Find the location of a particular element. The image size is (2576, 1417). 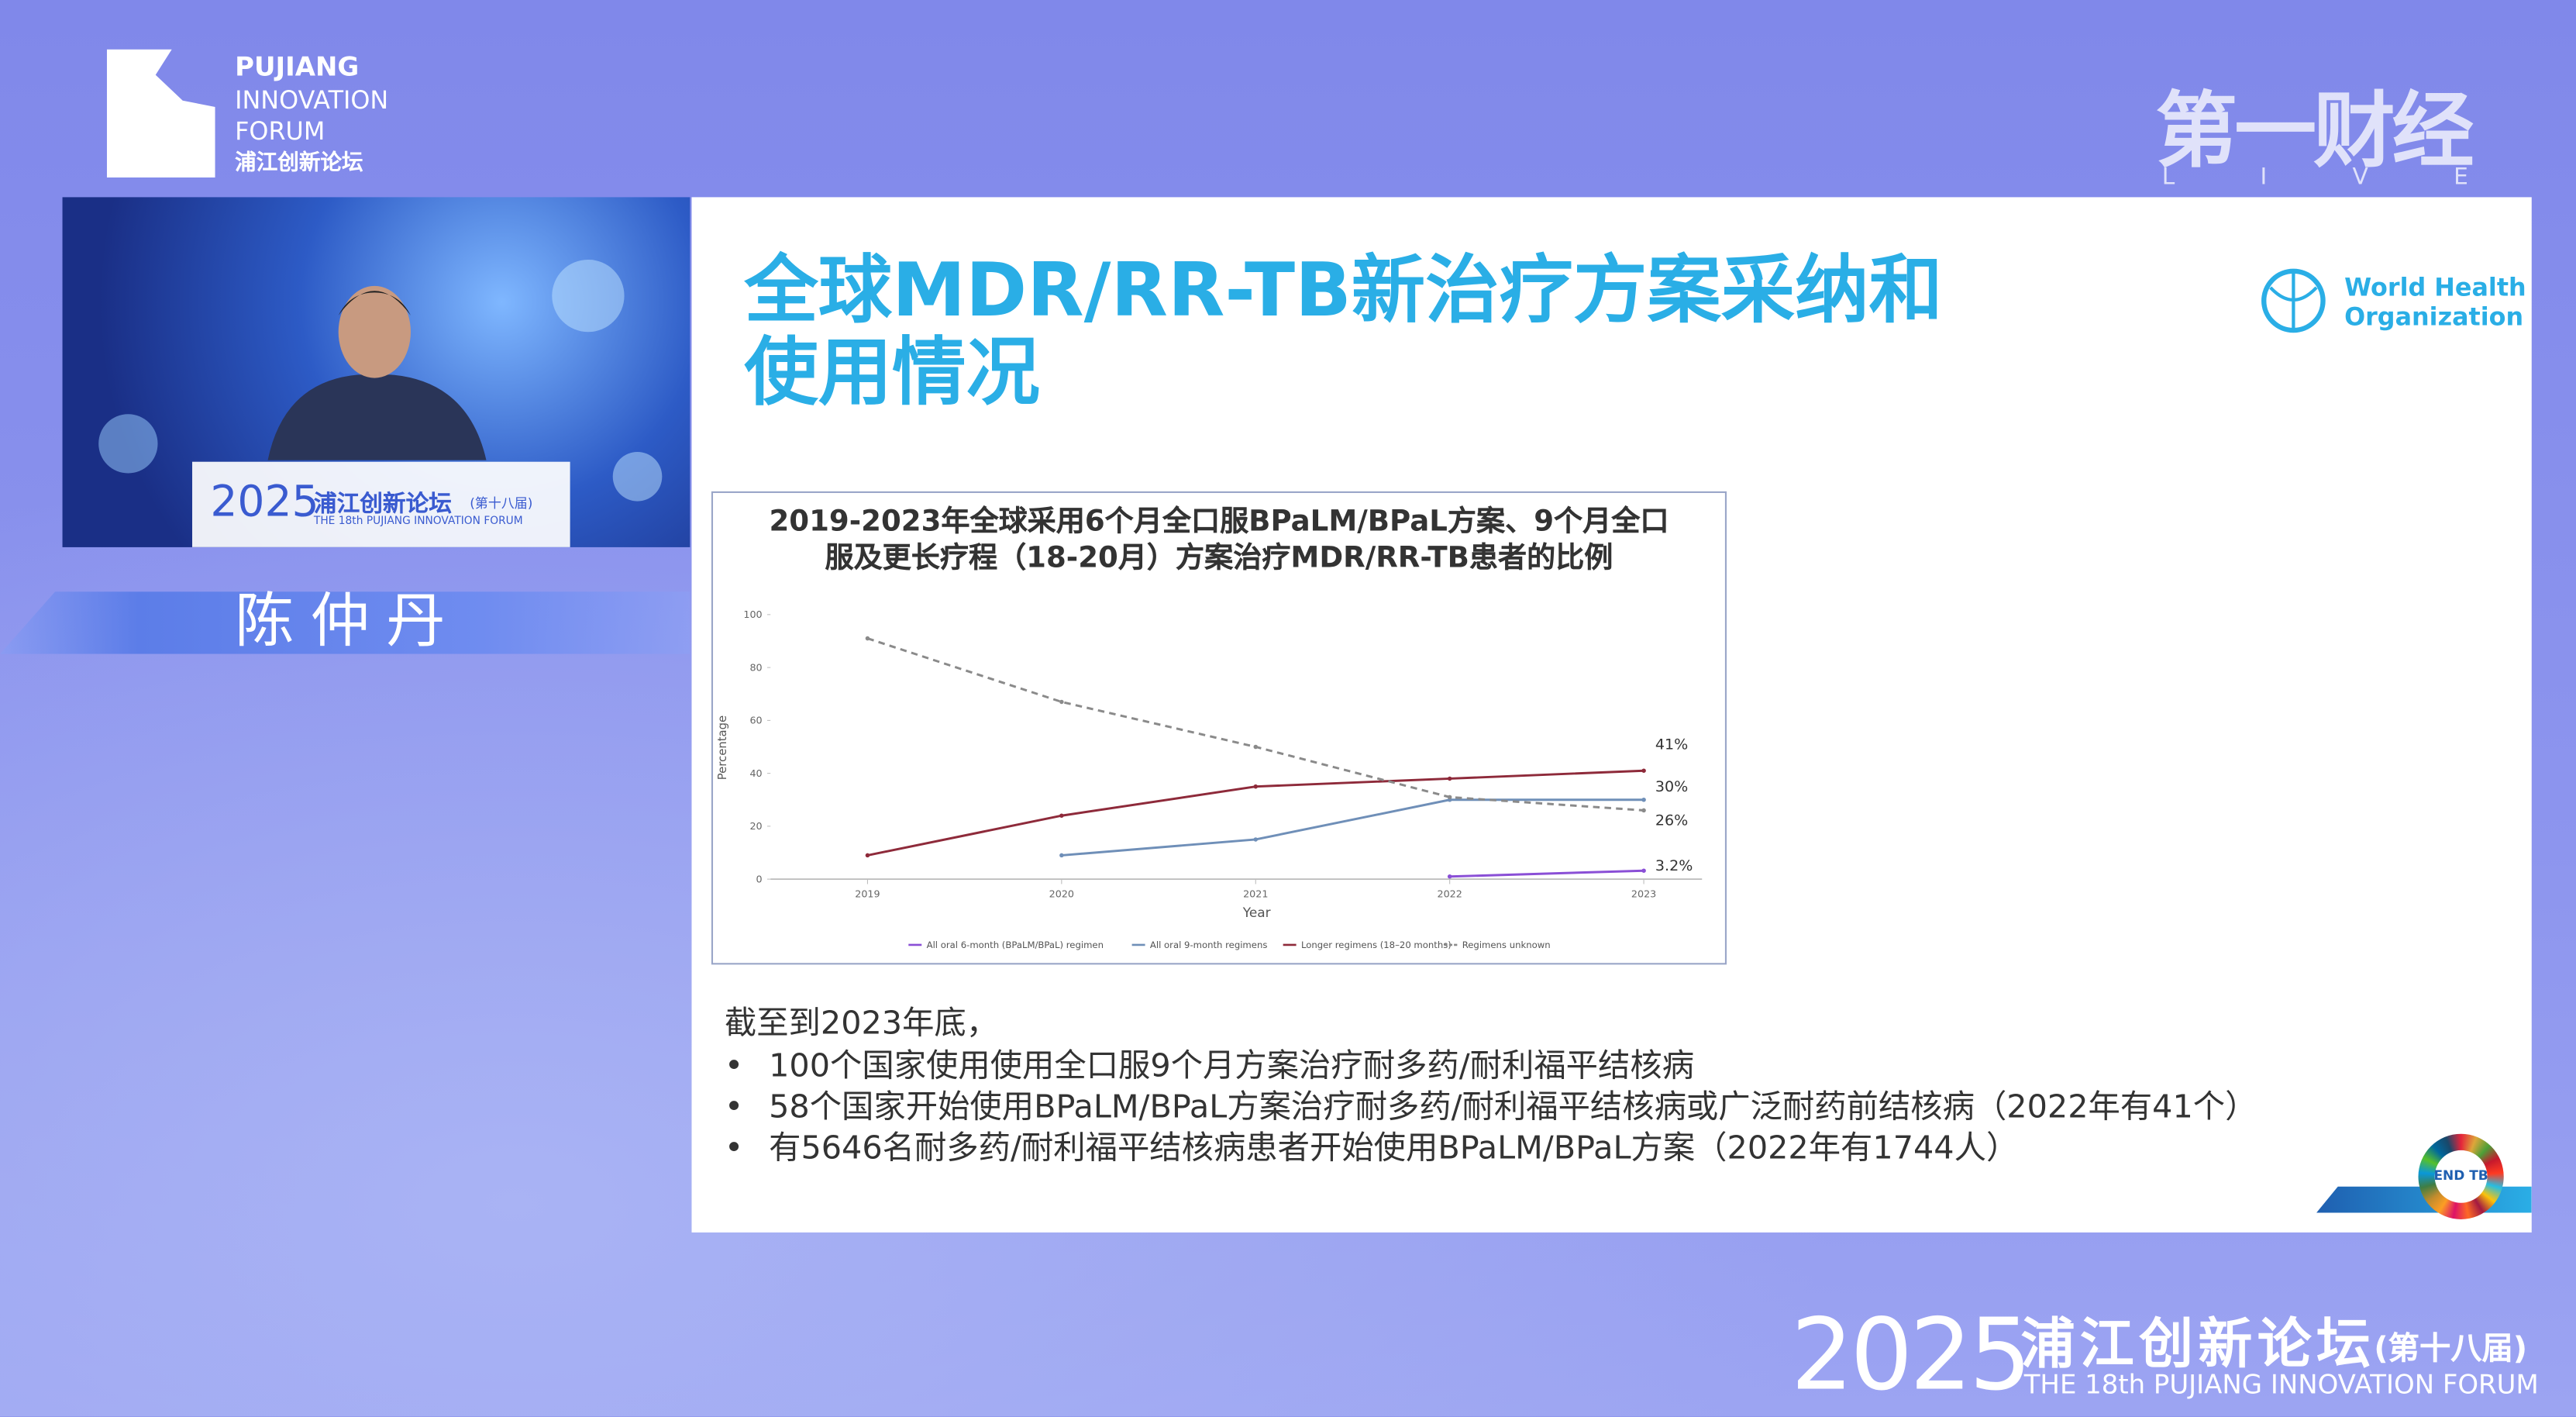

x-tick-label: 2023 is located at coordinates (1643, 893).